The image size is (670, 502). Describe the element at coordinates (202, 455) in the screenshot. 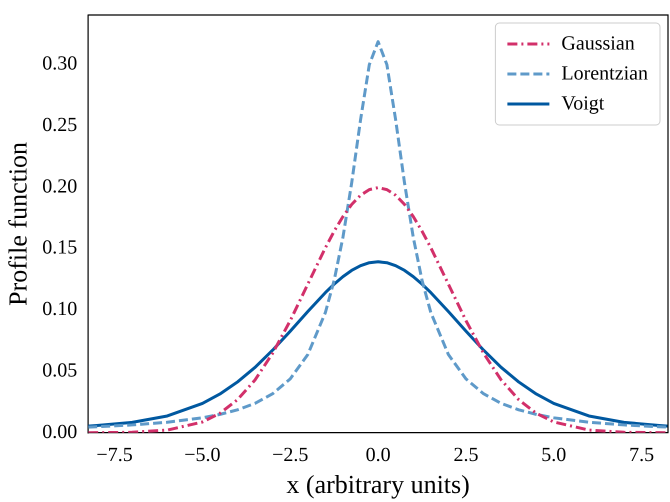

I see `x-tick-label: −5.0` at that location.